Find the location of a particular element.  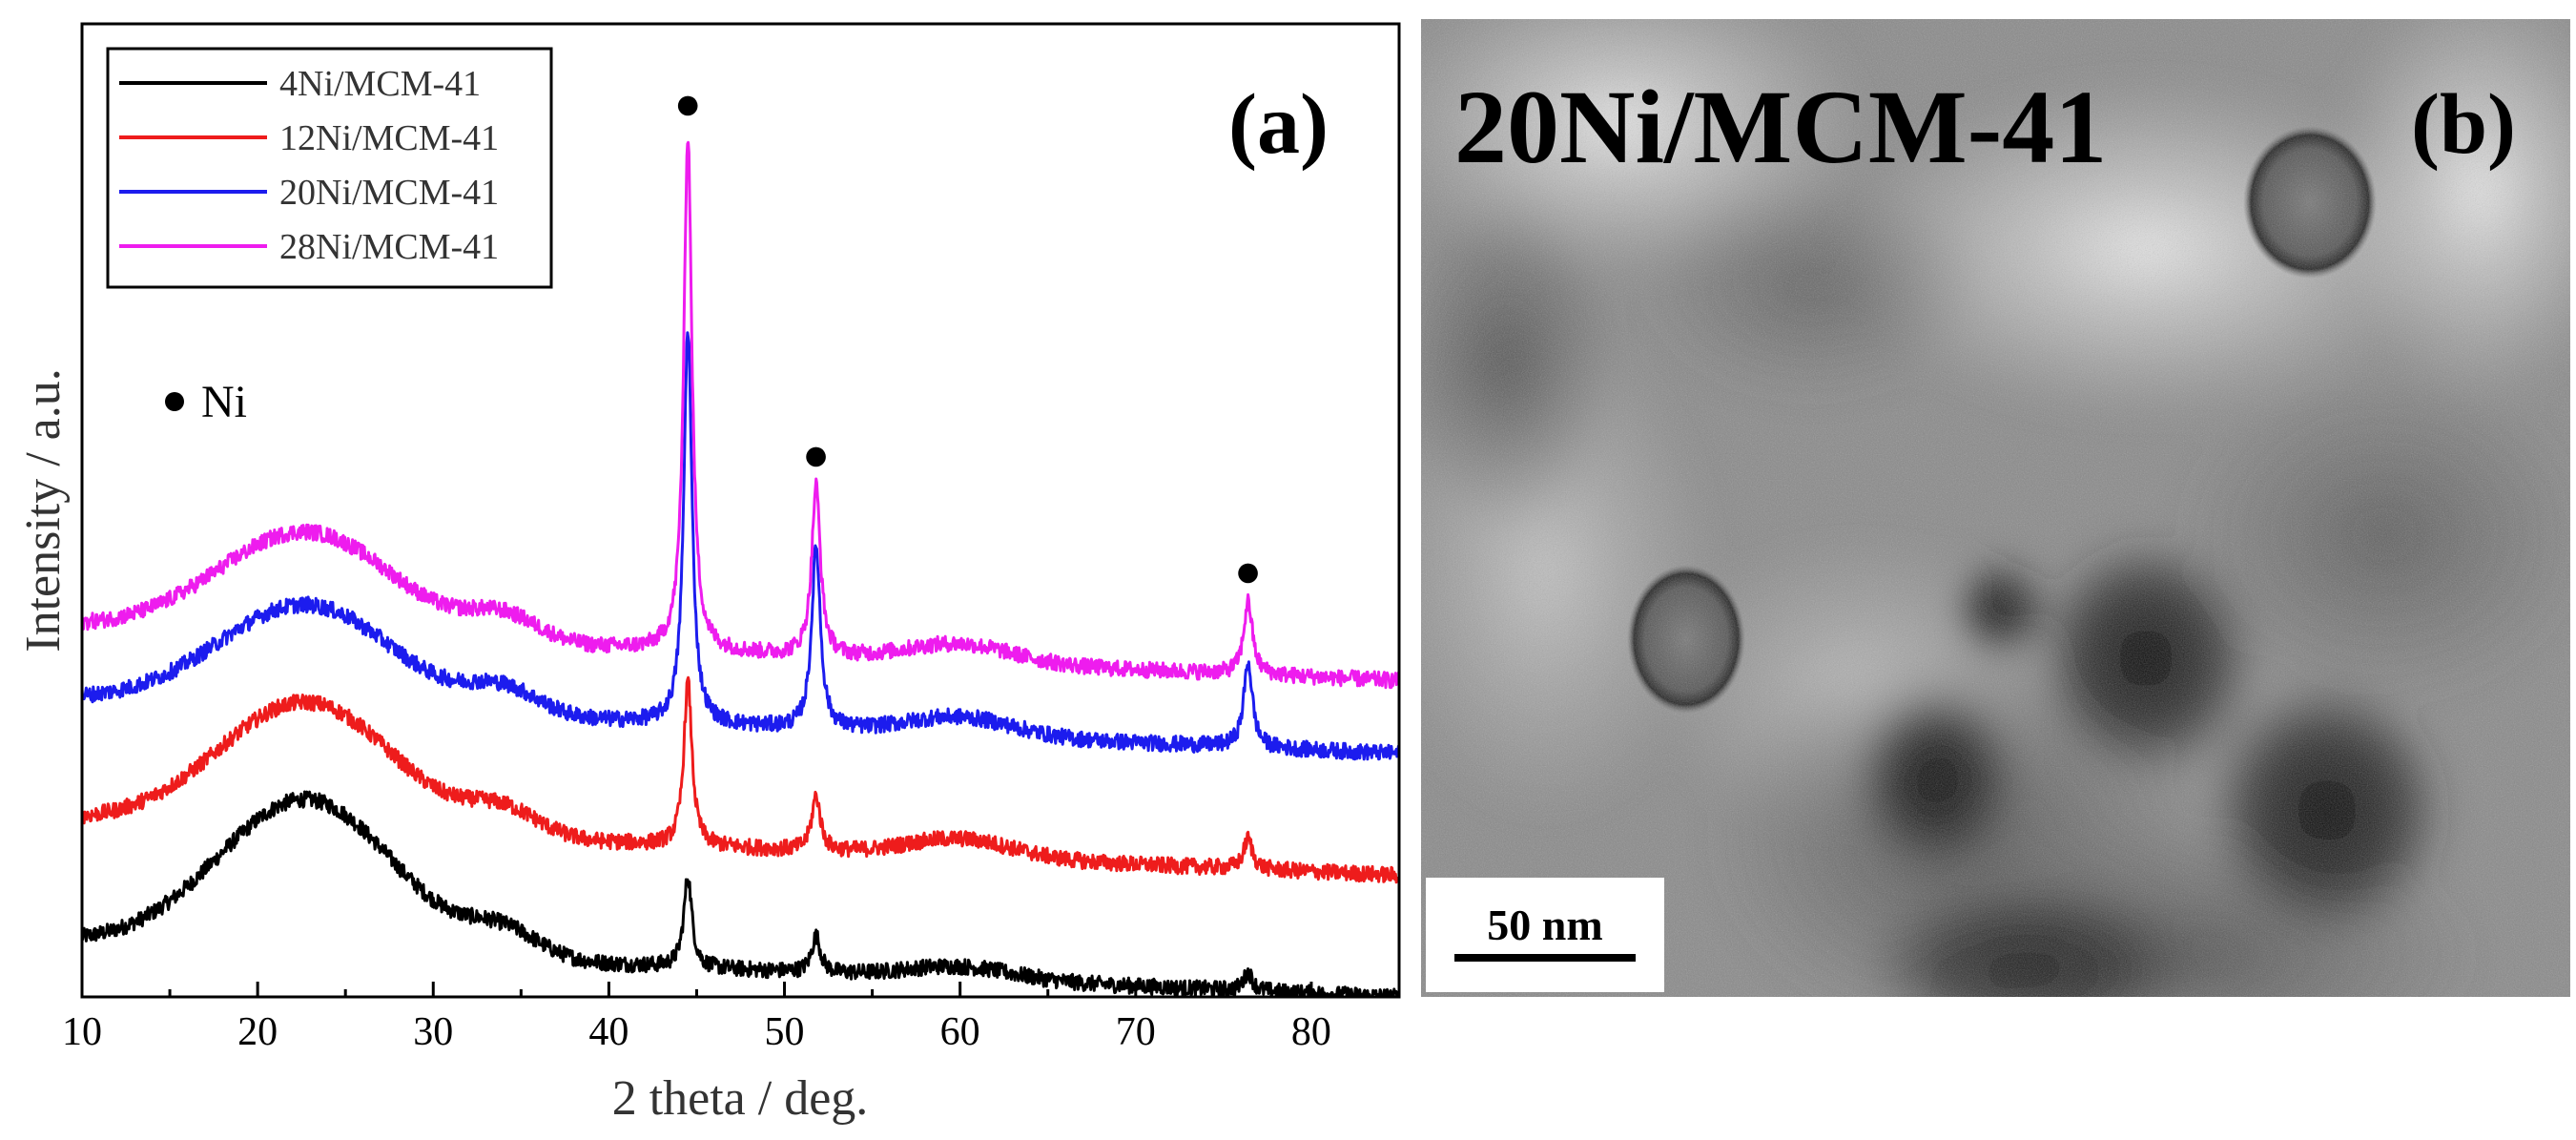

x-tick-label: 40 is located at coordinates (608, 1032).